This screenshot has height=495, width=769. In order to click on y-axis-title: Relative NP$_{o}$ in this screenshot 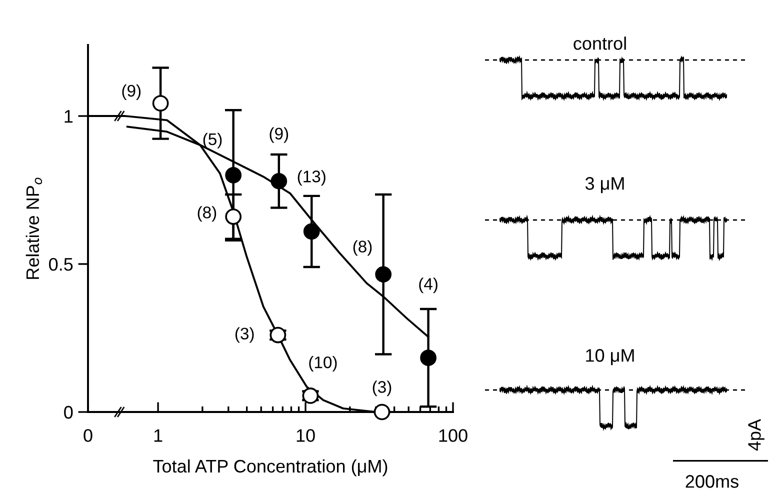, I will do `click(34, 228)`.